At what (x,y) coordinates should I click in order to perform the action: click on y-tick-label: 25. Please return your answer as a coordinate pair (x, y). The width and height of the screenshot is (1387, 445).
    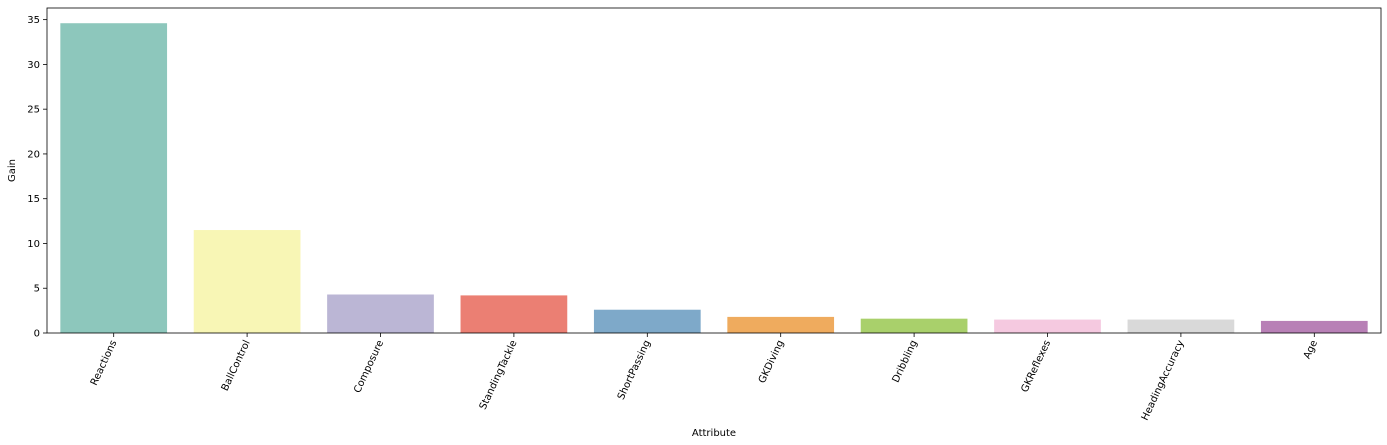
    Looking at the image, I should click on (33, 110).